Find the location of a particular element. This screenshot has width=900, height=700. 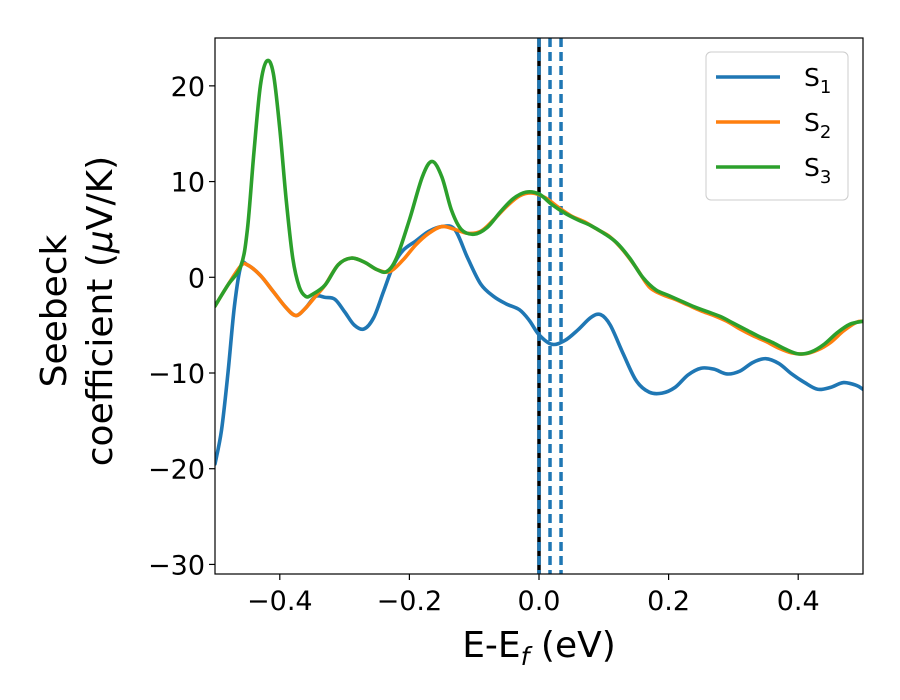

y-tick-label: 10 is located at coordinates (188, 183).